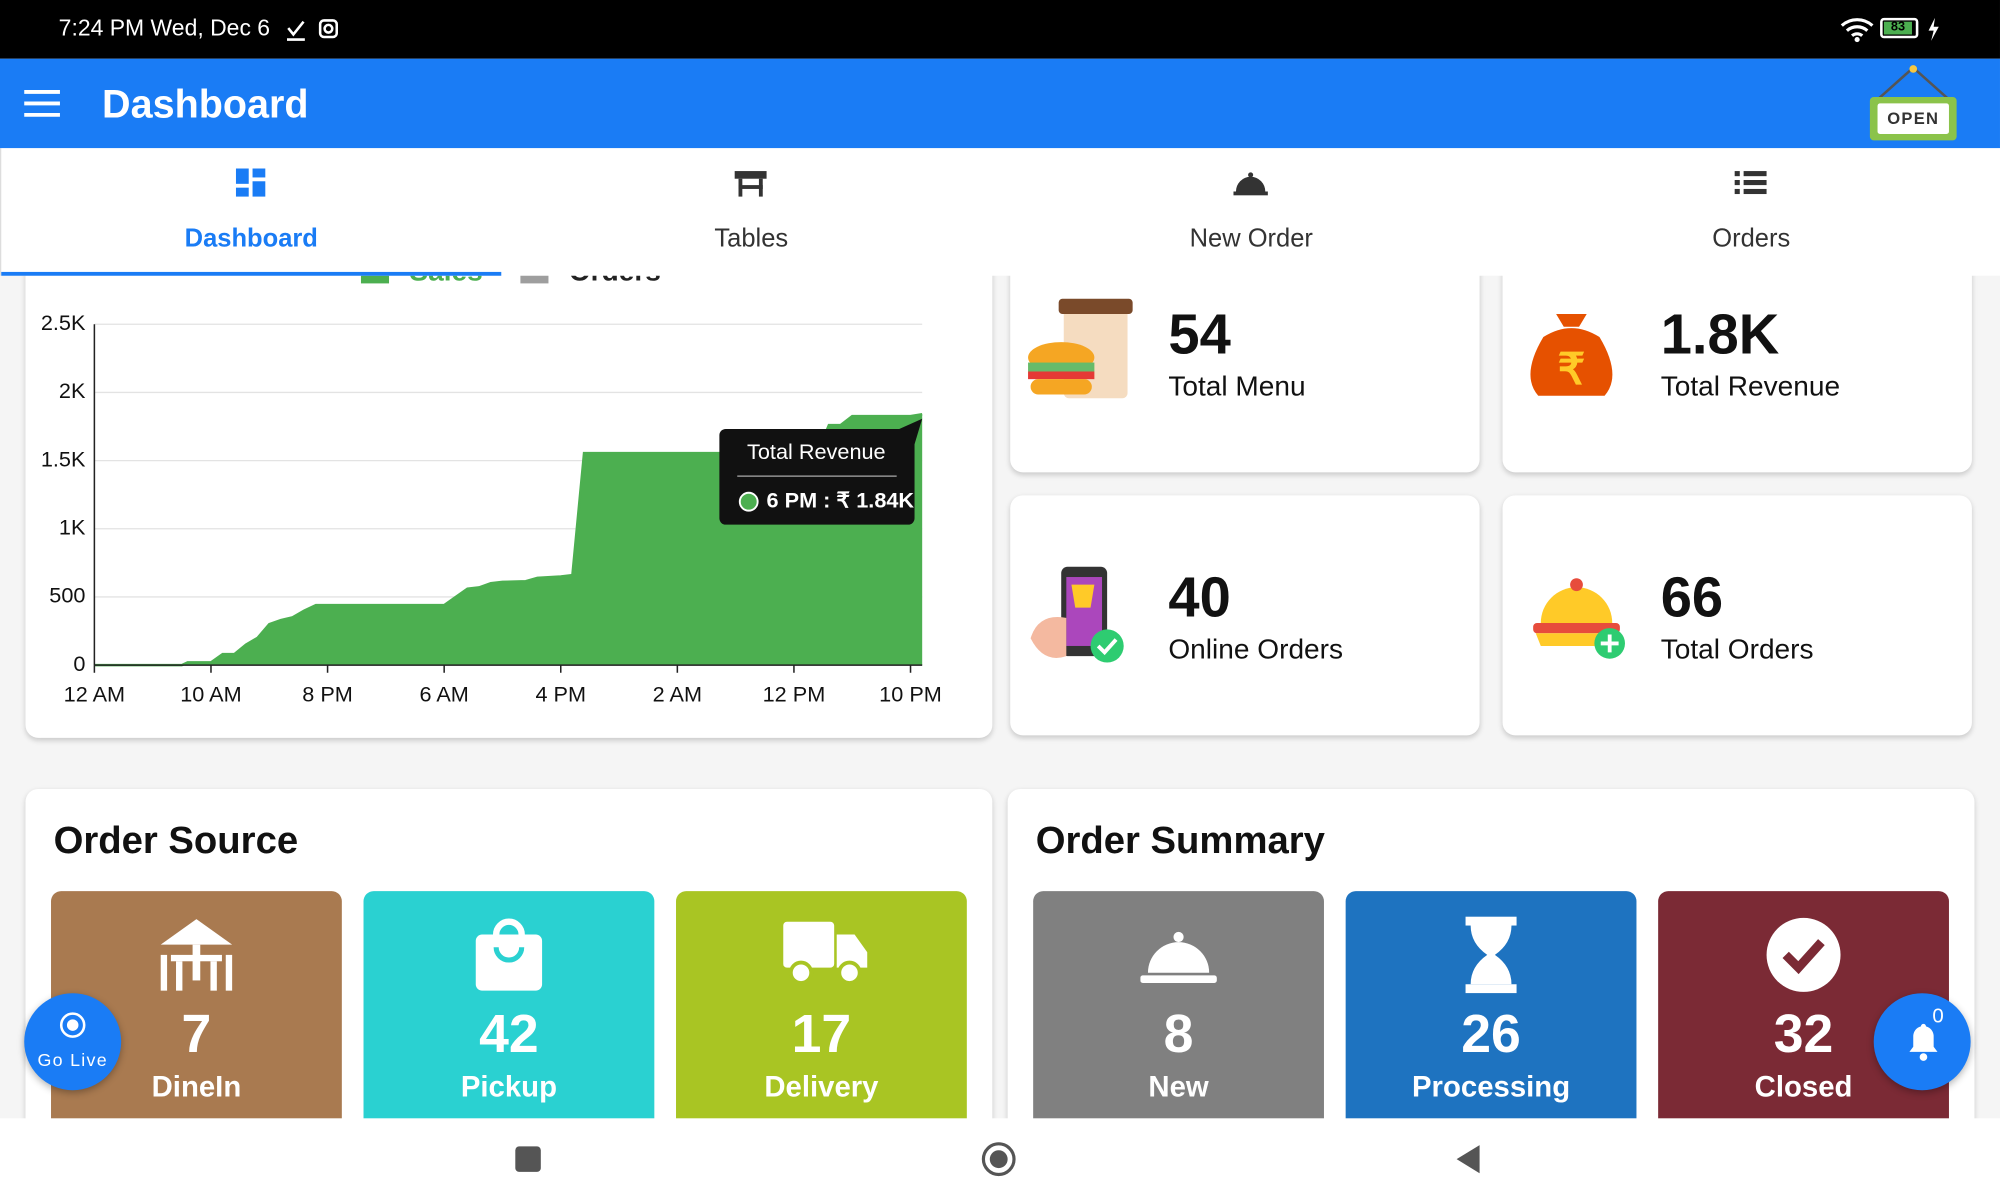 This screenshot has height=1200, width=2000. I want to click on status-icons, so click(312, 30).